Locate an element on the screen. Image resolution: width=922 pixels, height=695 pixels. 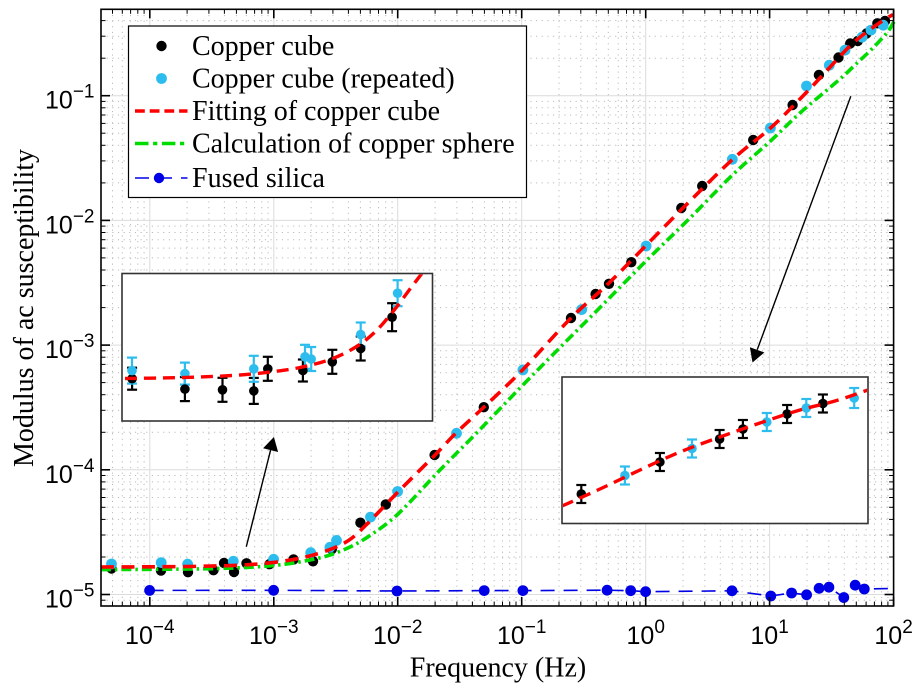
svg-text: Fused silica is located at coordinates (259, 178).